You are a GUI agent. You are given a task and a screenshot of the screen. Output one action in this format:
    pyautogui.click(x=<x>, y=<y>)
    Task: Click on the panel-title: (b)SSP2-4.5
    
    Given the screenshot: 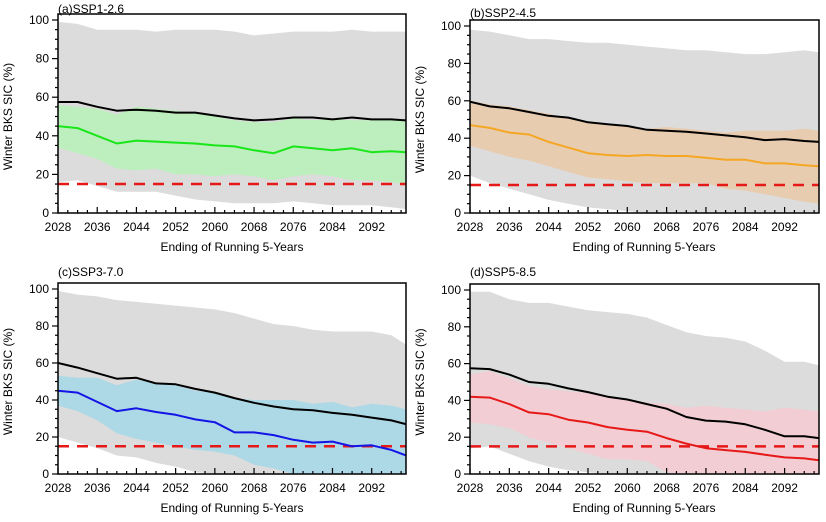 What is the action you would take?
    pyautogui.click(x=503, y=13)
    